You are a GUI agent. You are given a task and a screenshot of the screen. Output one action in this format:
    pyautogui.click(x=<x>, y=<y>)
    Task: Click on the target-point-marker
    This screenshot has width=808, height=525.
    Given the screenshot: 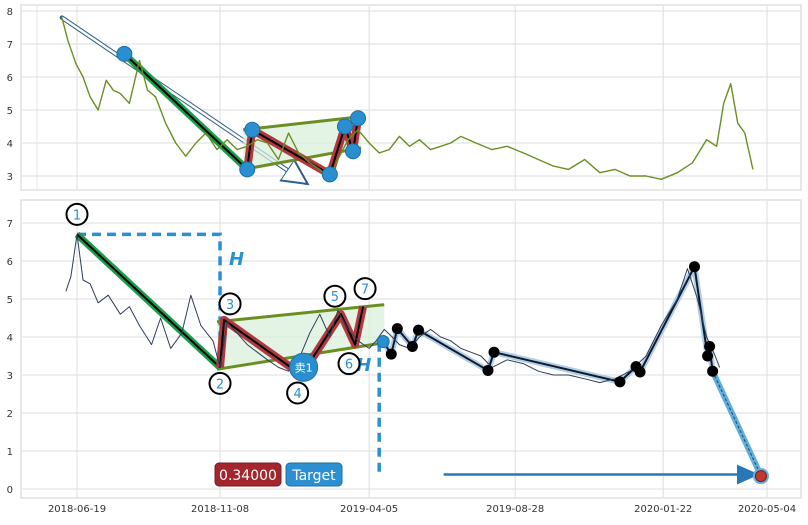 What is the action you would take?
    pyautogui.click(x=760, y=476)
    